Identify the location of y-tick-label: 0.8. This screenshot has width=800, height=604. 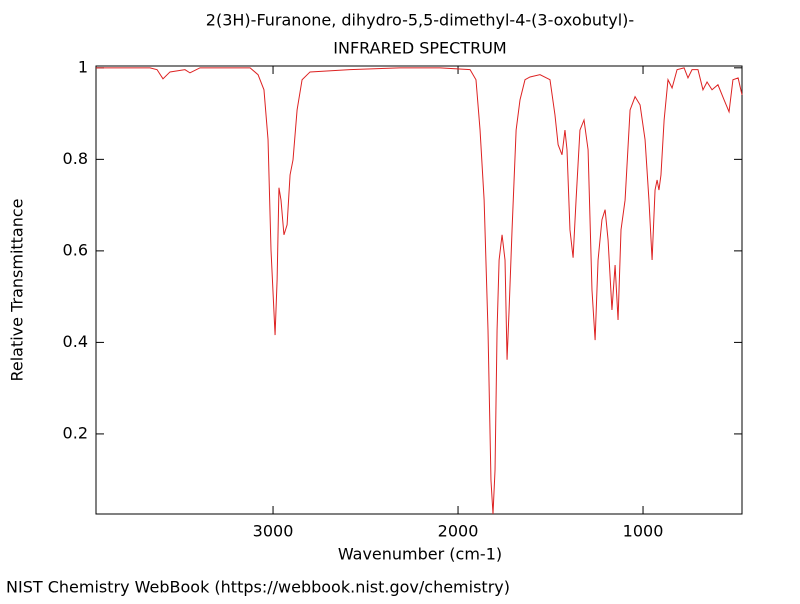
(75, 158).